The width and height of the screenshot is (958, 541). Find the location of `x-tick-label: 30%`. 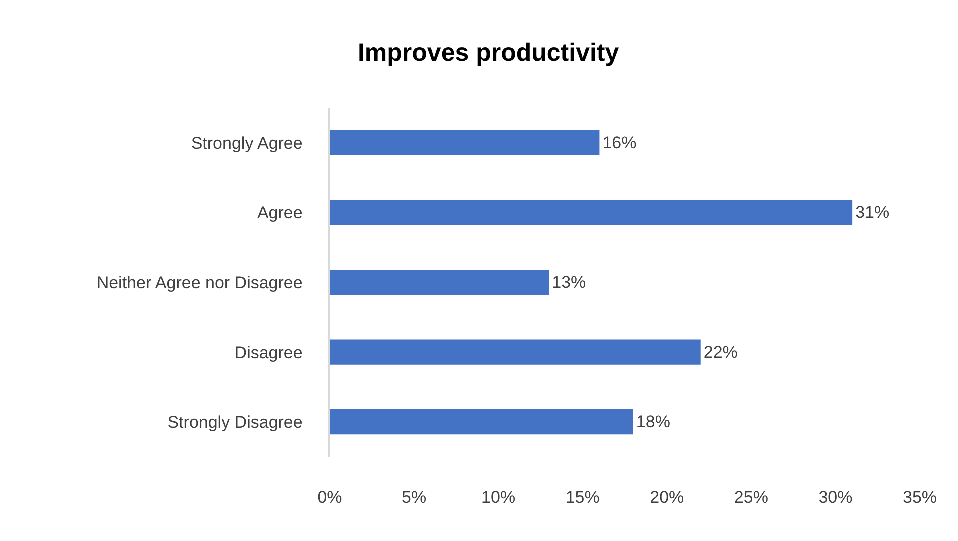

x-tick-label: 30% is located at coordinates (835, 497).